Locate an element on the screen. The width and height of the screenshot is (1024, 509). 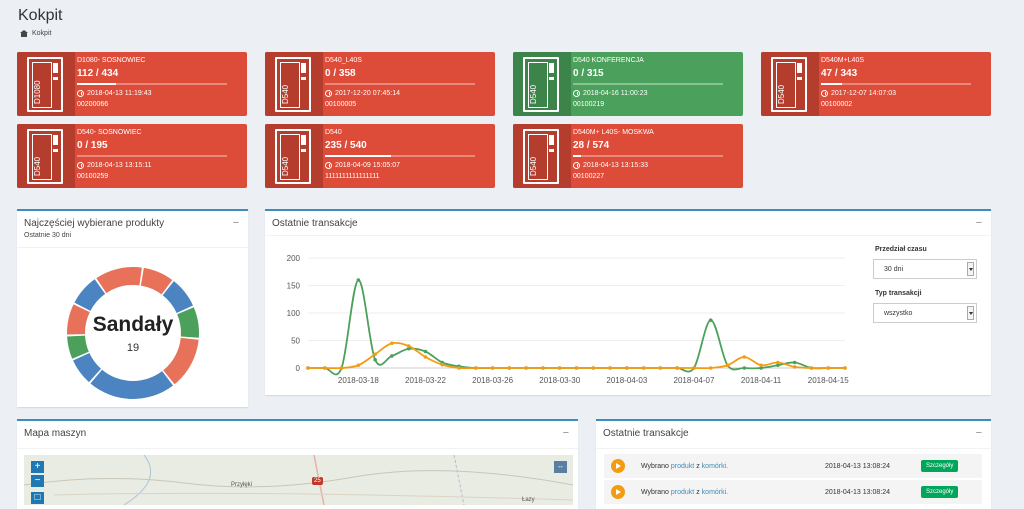
machine-stock-count: 0 / 315 is located at coordinates (588, 73).